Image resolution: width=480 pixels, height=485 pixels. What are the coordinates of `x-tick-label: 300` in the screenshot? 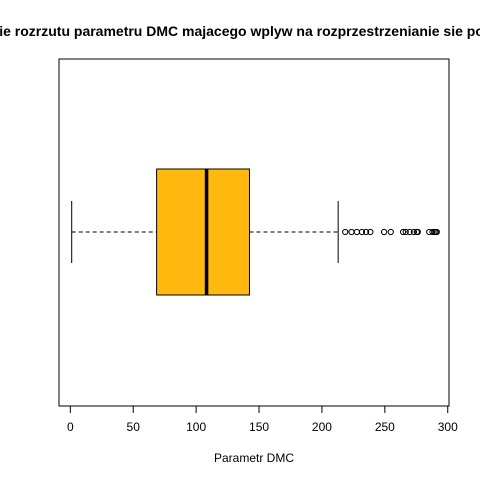 It's located at (448, 427).